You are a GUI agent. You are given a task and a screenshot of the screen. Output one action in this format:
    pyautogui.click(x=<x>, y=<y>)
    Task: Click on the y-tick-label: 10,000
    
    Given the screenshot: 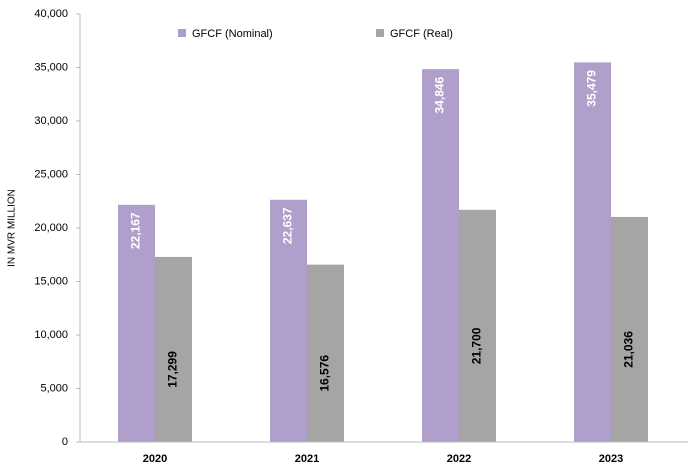 What is the action you would take?
    pyautogui.click(x=51, y=335)
    